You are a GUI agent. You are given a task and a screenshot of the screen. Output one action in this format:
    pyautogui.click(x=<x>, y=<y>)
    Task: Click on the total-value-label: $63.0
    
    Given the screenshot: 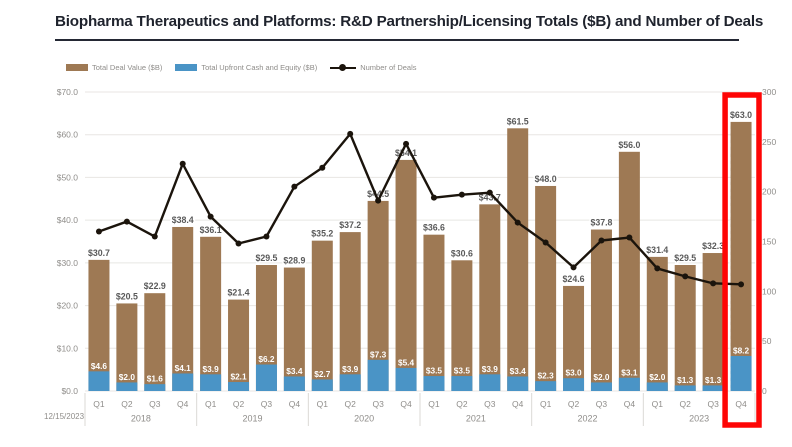 What is the action you would take?
    pyautogui.click(x=741, y=115)
    